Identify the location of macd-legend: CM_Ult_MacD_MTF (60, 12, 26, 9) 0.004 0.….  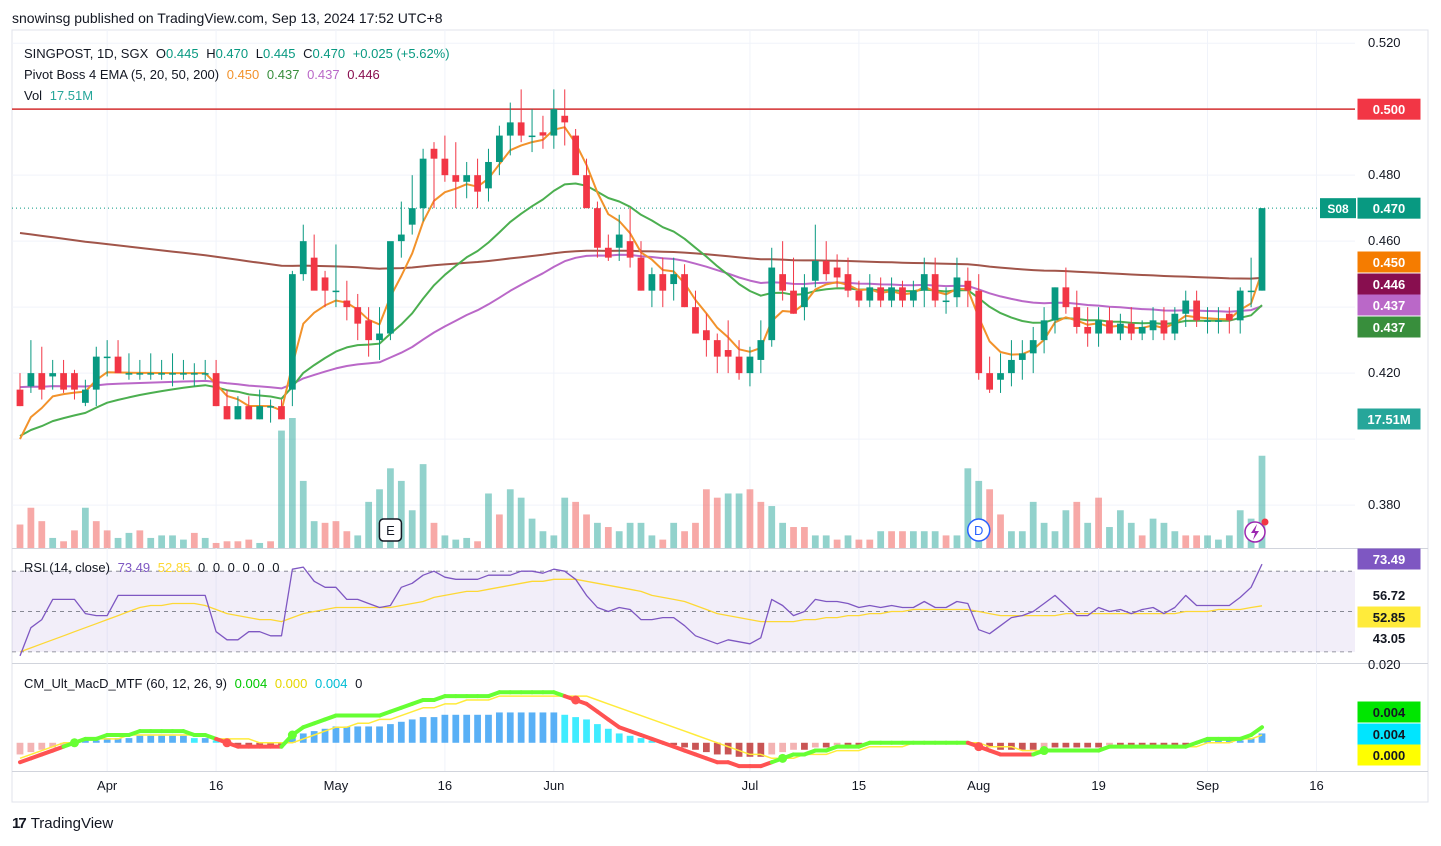
(195, 683).